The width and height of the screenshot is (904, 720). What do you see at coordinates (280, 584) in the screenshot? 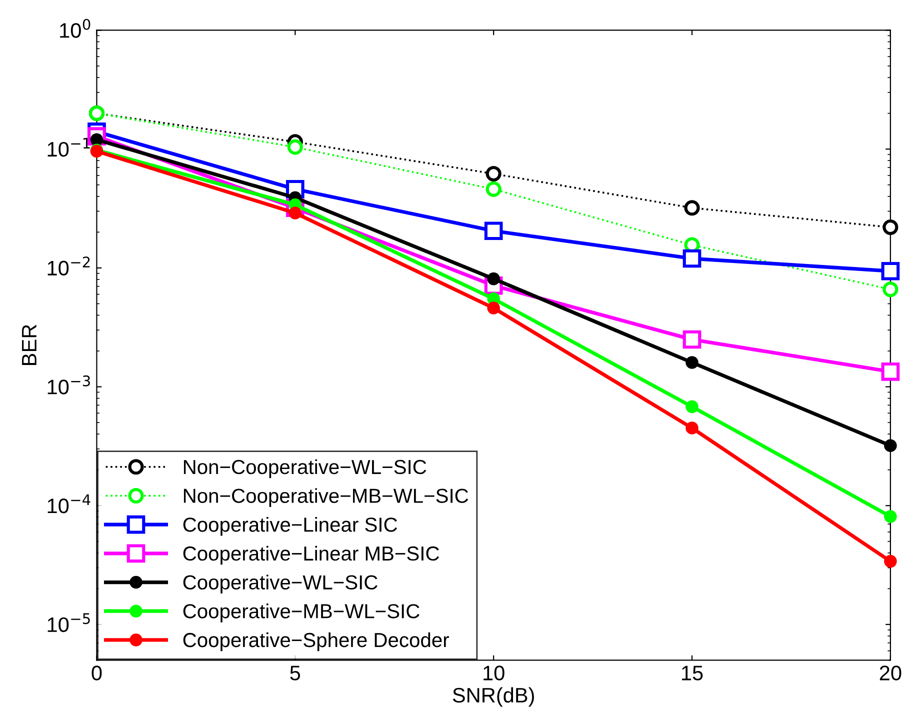
I see `legend-label: Cooperative−WL−SIC` at bounding box center [280, 584].